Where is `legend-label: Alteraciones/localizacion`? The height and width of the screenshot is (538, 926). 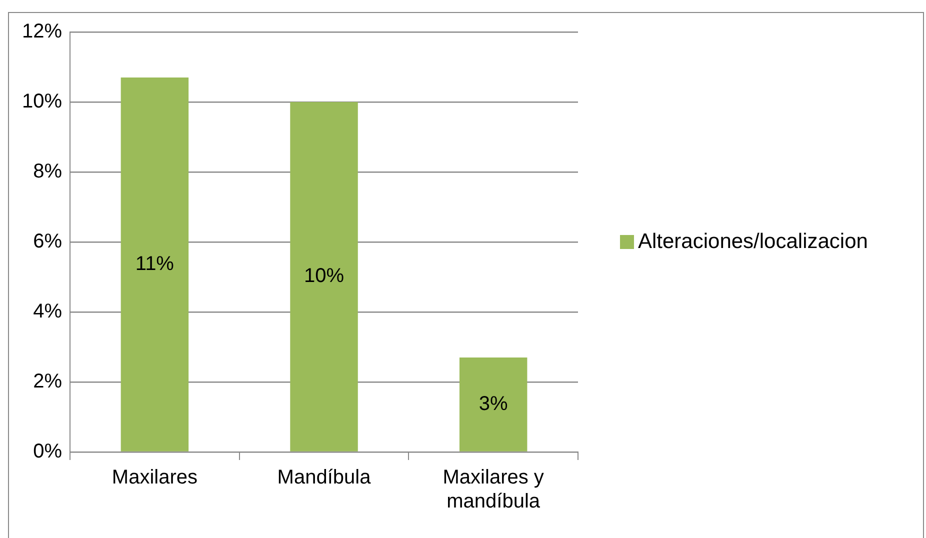 legend-label: Alteraciones/localizacion is located at coordinates (753, 241).